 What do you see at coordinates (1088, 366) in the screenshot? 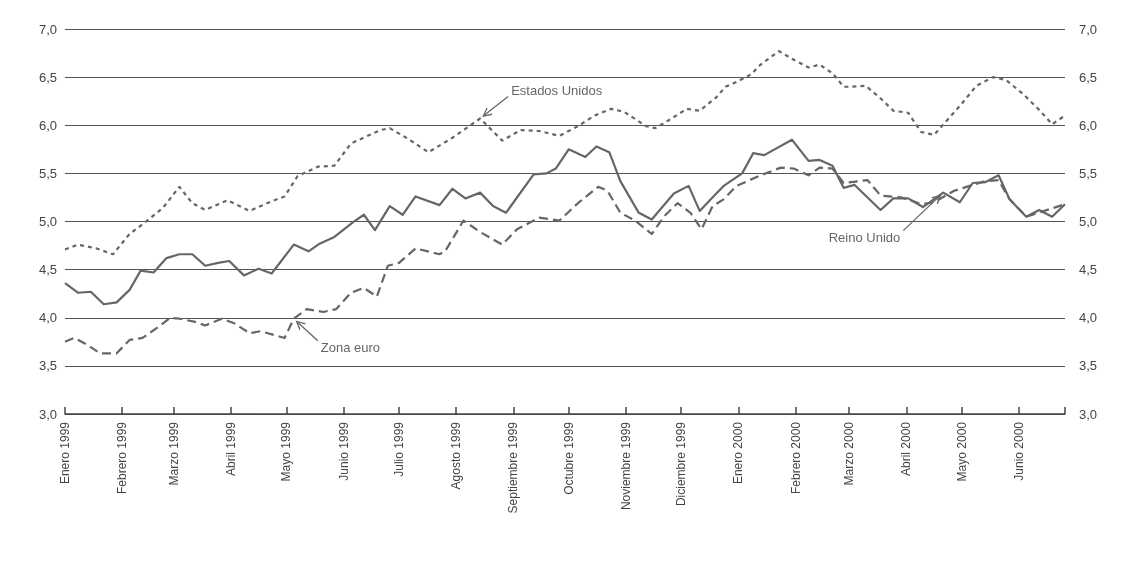
I see `y2-tick-label: 3,5` at bounding box center [1088, 366].